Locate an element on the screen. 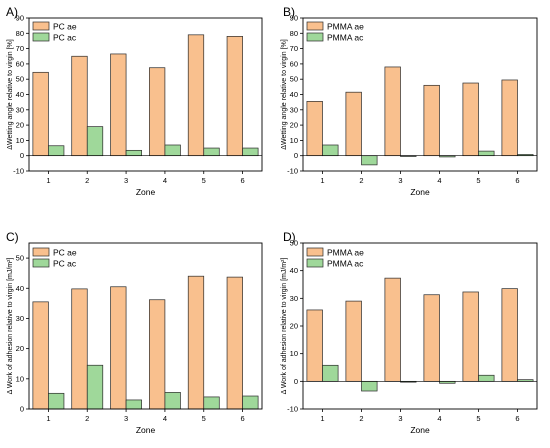 This screenshot has width=550, height=448. legend-label: PC ae is located at coordinates (65, 253).